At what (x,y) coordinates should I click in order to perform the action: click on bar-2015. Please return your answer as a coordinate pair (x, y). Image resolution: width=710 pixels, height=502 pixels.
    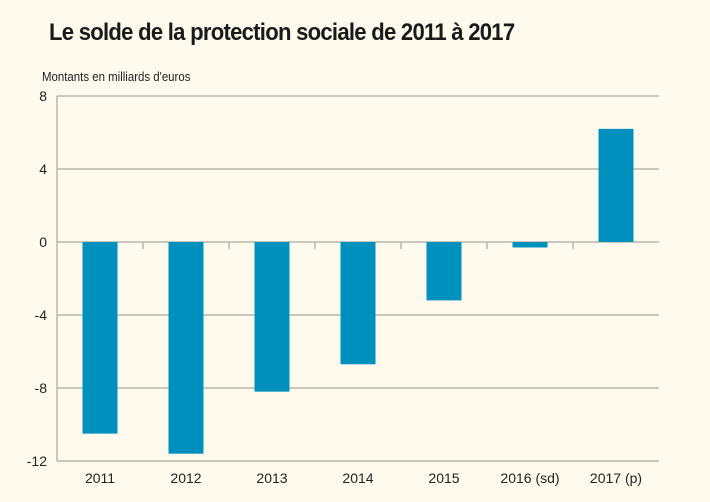
    Looking at the image, I should click on (444, 271).